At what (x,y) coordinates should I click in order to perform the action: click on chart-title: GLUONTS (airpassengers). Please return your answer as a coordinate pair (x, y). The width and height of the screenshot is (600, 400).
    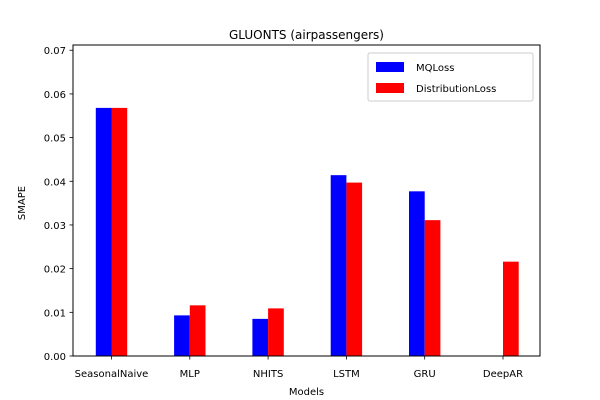
    Looking at the image, I should click on (306, 35).